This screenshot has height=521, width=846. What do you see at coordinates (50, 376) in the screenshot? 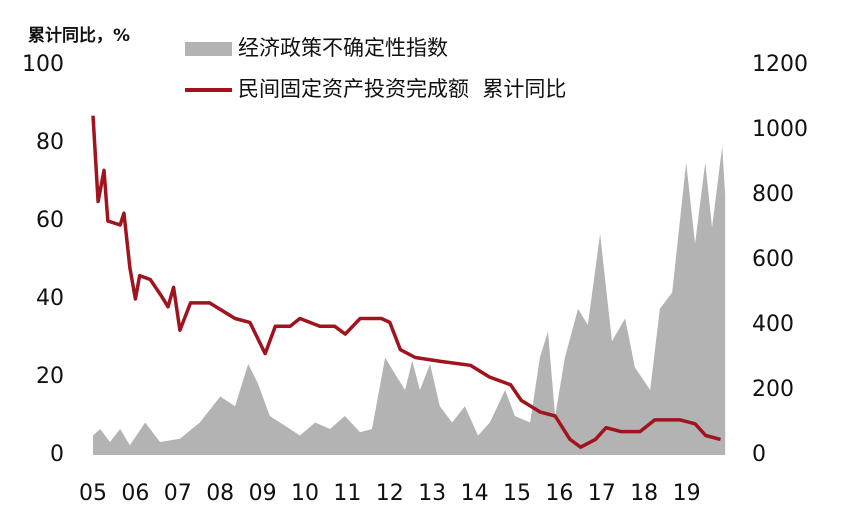
I see `y-tick-label: 20` at bounding box center [50, 376].